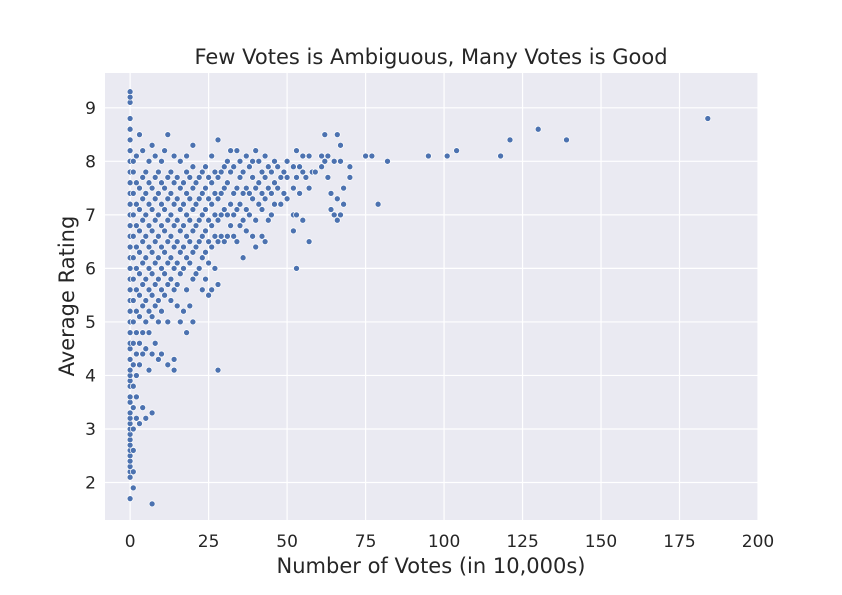  Describe the element at coordinates (679, 542) in the screenshot. I see `x-tick-label: 175` at that location.